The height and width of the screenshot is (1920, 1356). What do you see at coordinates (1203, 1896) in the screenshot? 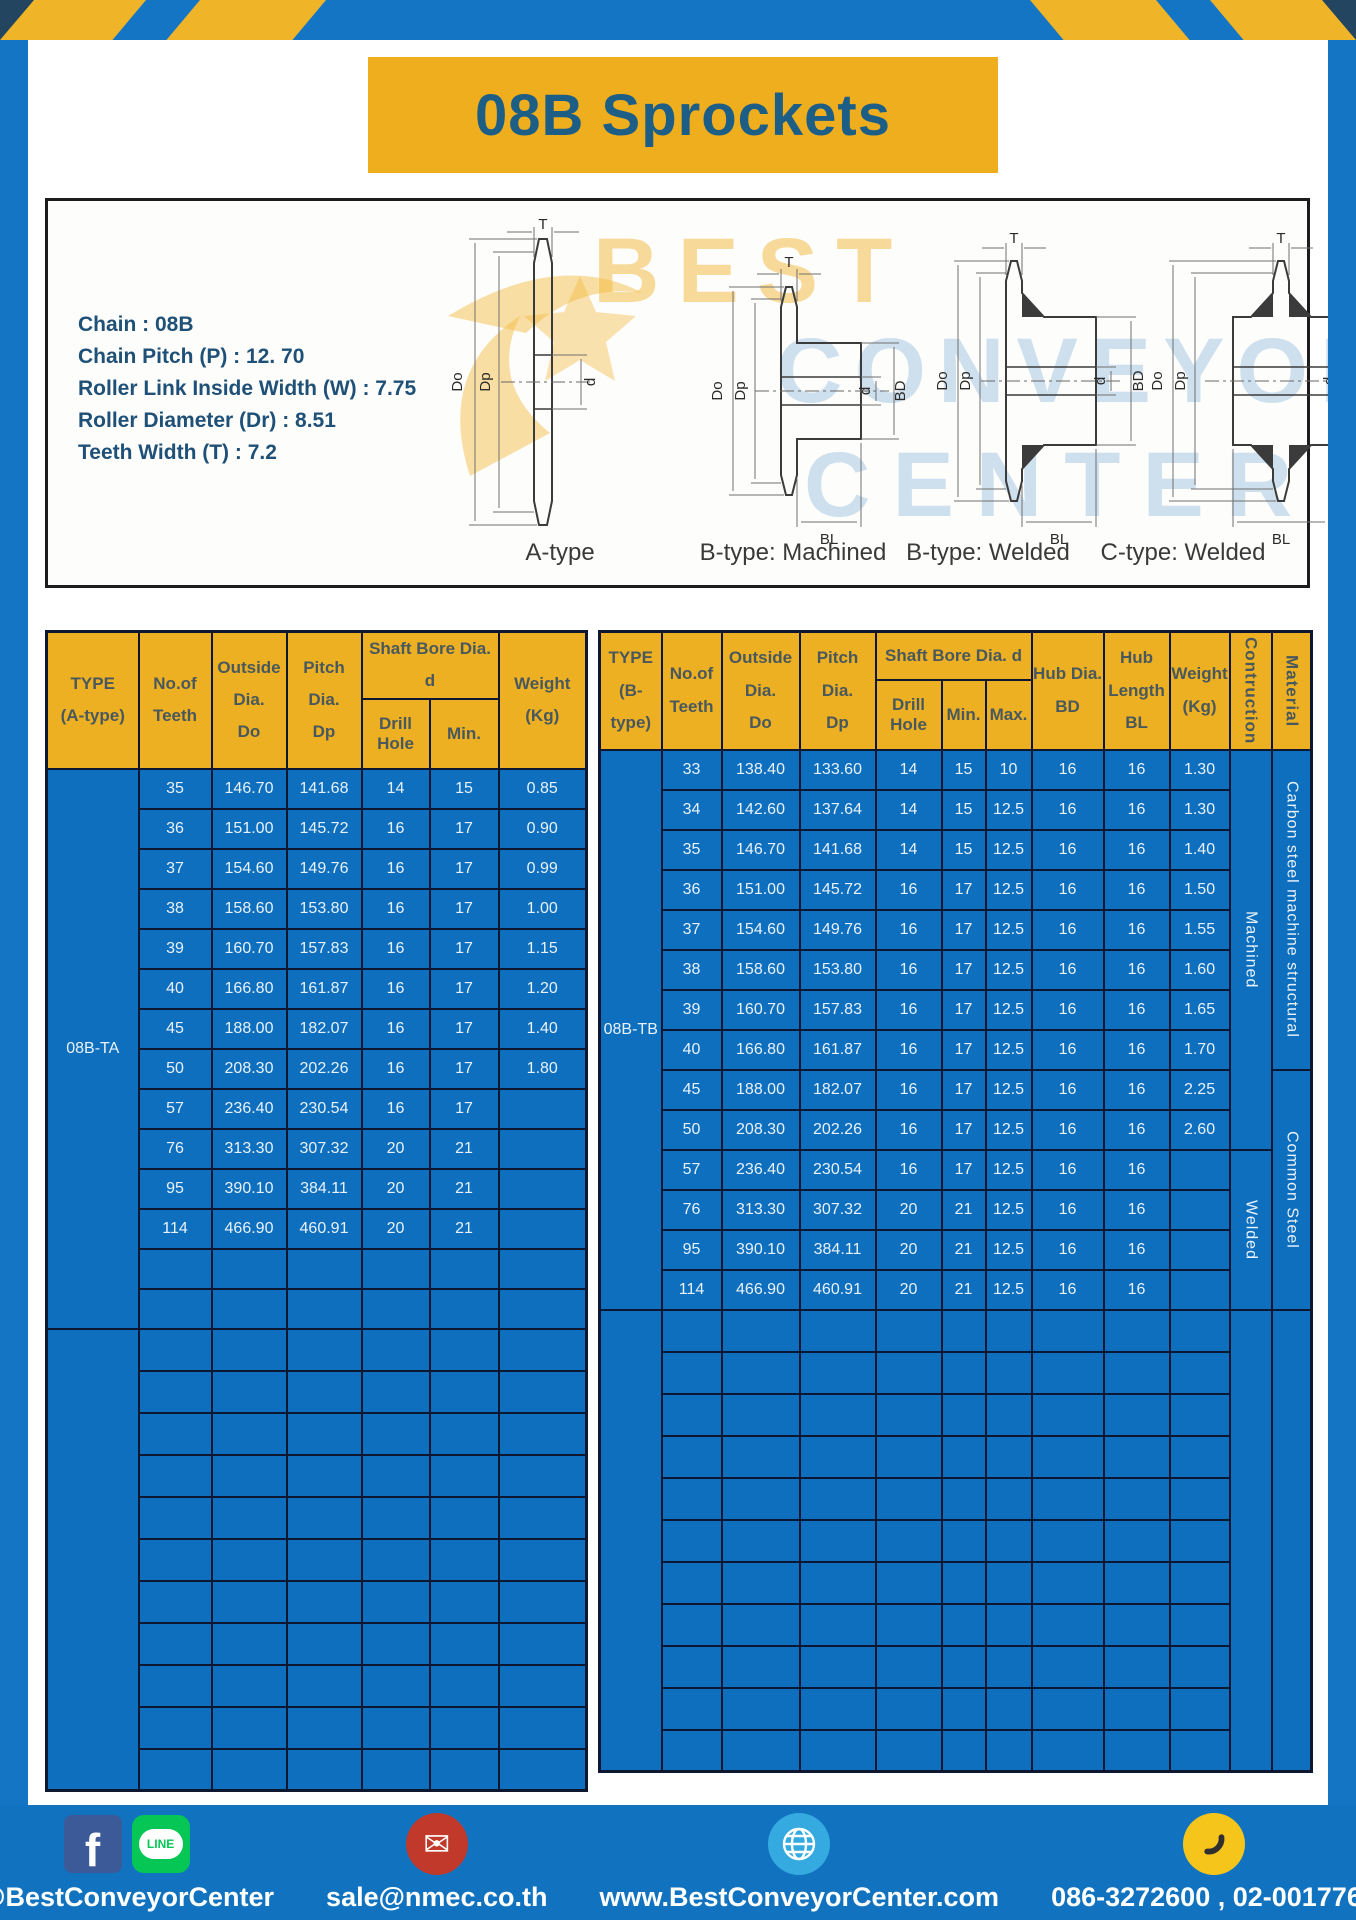
I see `phone-numbers: 086-3272600 , 02-0017766` at bounding box center [1203, 1896].